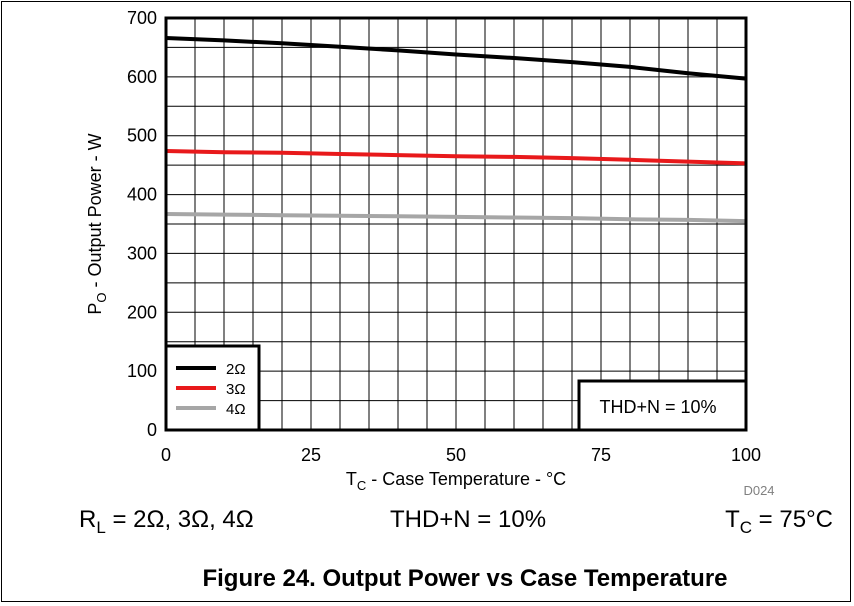 The height and width of the screenshot is (606, 854). I want to click on thd-condition: THD+N = 10%, so click(468, 519).